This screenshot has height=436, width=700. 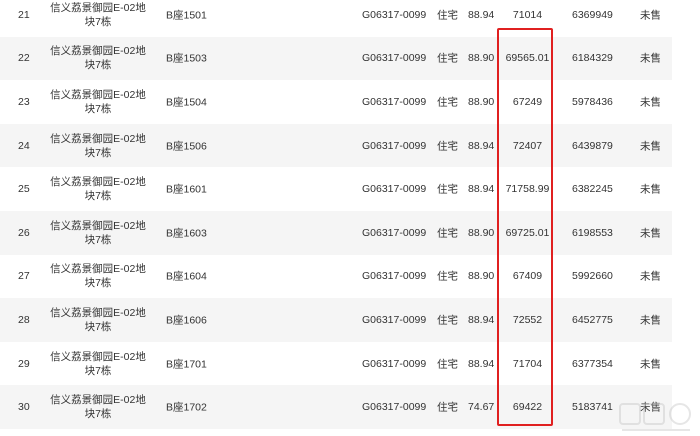 What do you see at coordinates (481, 407) in the screenshot?
I see `cell-area: 74.67` at bounding box center [481, 407].